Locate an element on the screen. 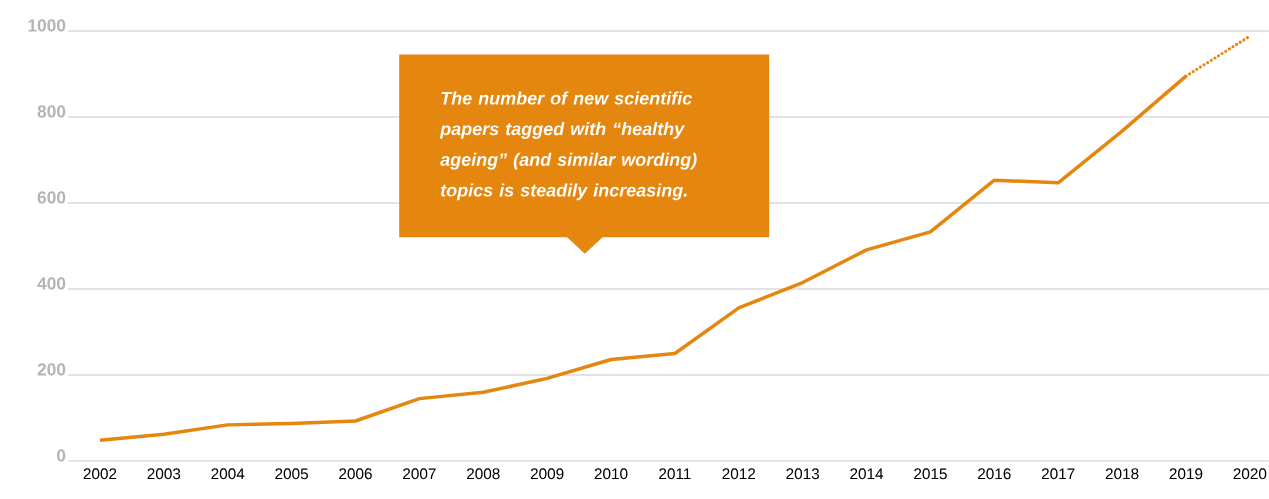 This screenshot has width=1269, height=499. x-tick-label: 2020 is located at coordinates (1250, 474).